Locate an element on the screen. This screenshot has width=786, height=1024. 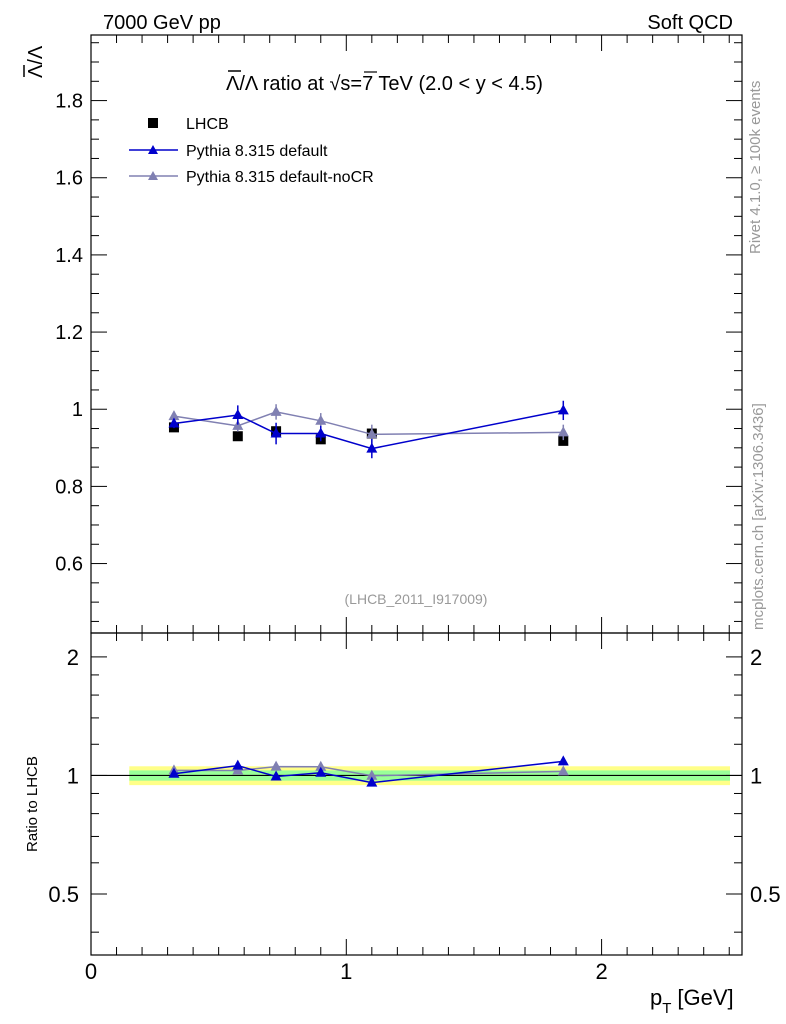
main-ylabel: Λ/Λ is located at coordinates (35, 61).